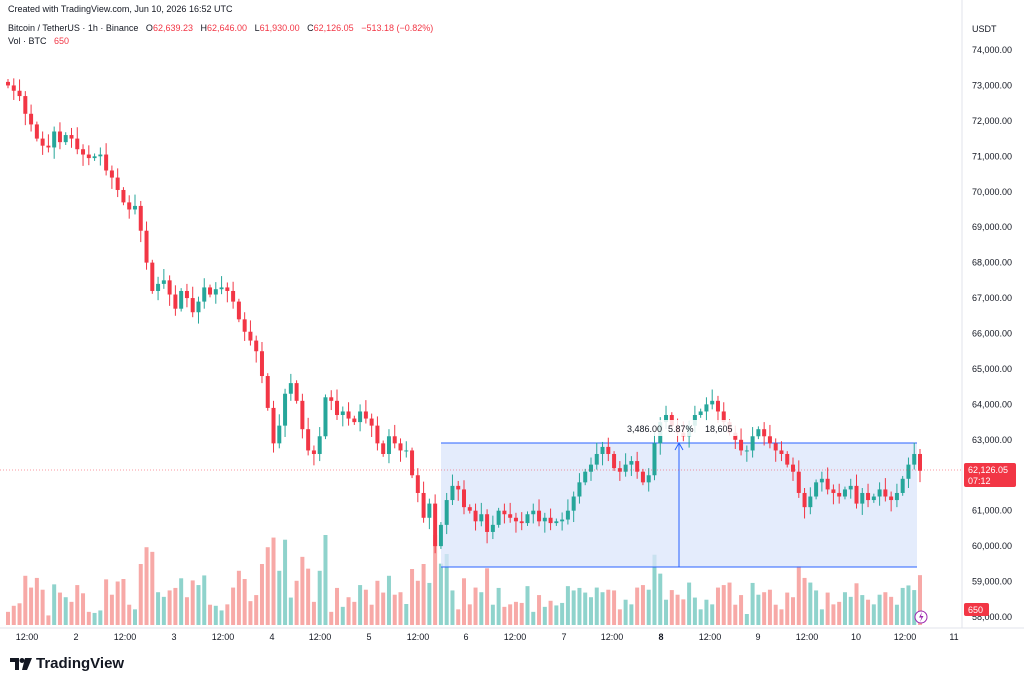 This screenshot has width=1024, height=685. I want to click on time-tick-label: 4, so click(271, 637).